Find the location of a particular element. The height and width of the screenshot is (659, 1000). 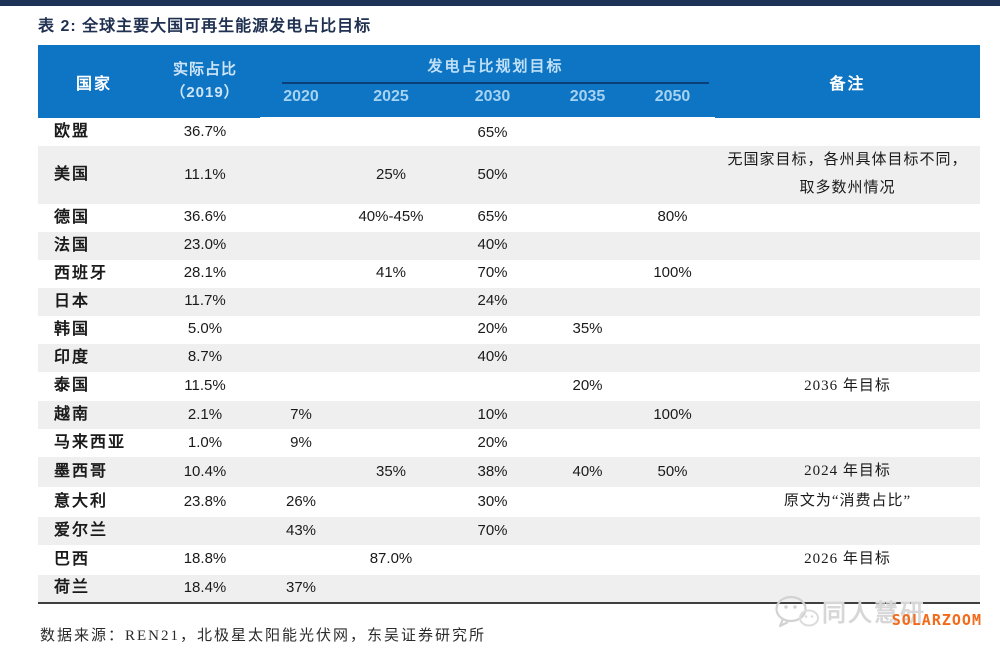

table-row: 泰国 11.5% 20% 2036 年目标 is located at coordinates (509, 387).